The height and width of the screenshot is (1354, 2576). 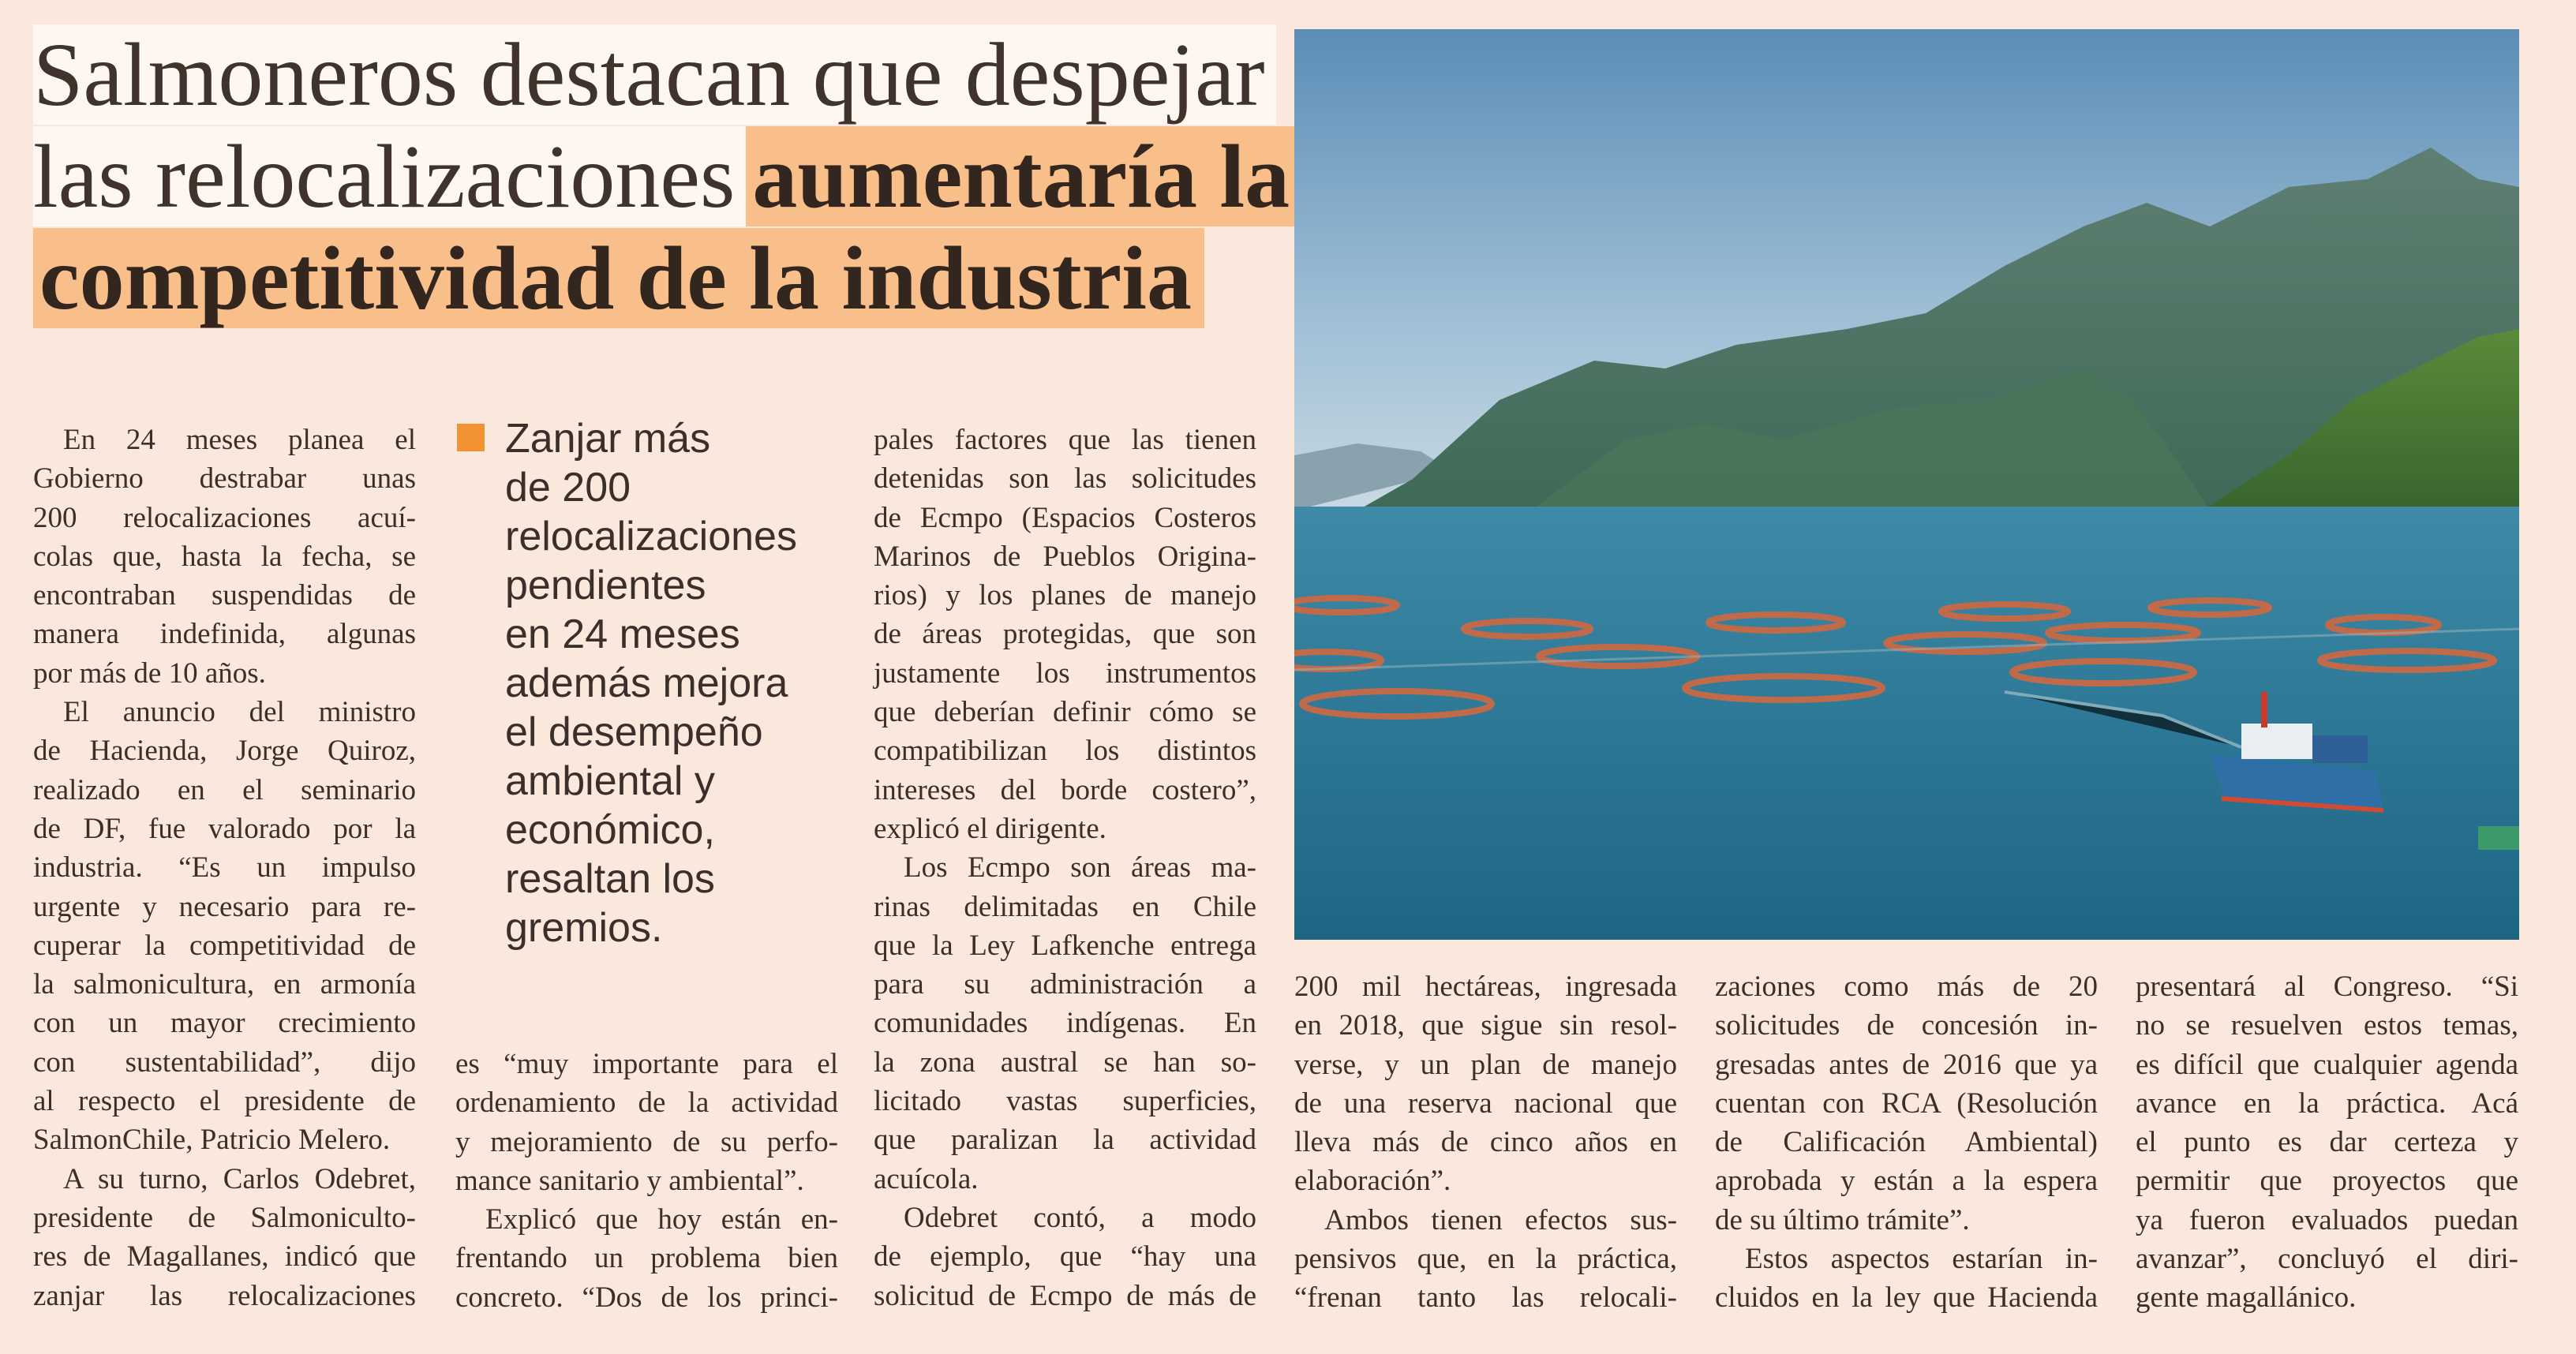 What do you see at coordinates (634, 732) in the screenshot?
I see `pull-quote-line: el desempeño` at bounding box center [634, 732].